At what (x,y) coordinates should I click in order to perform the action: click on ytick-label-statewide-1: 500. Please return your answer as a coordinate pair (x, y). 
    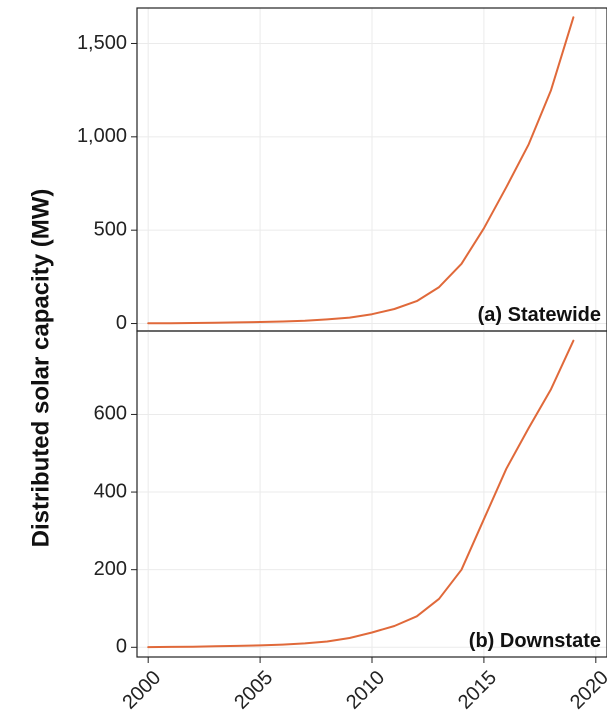
    Looking at the image, I should click on (110, 229).